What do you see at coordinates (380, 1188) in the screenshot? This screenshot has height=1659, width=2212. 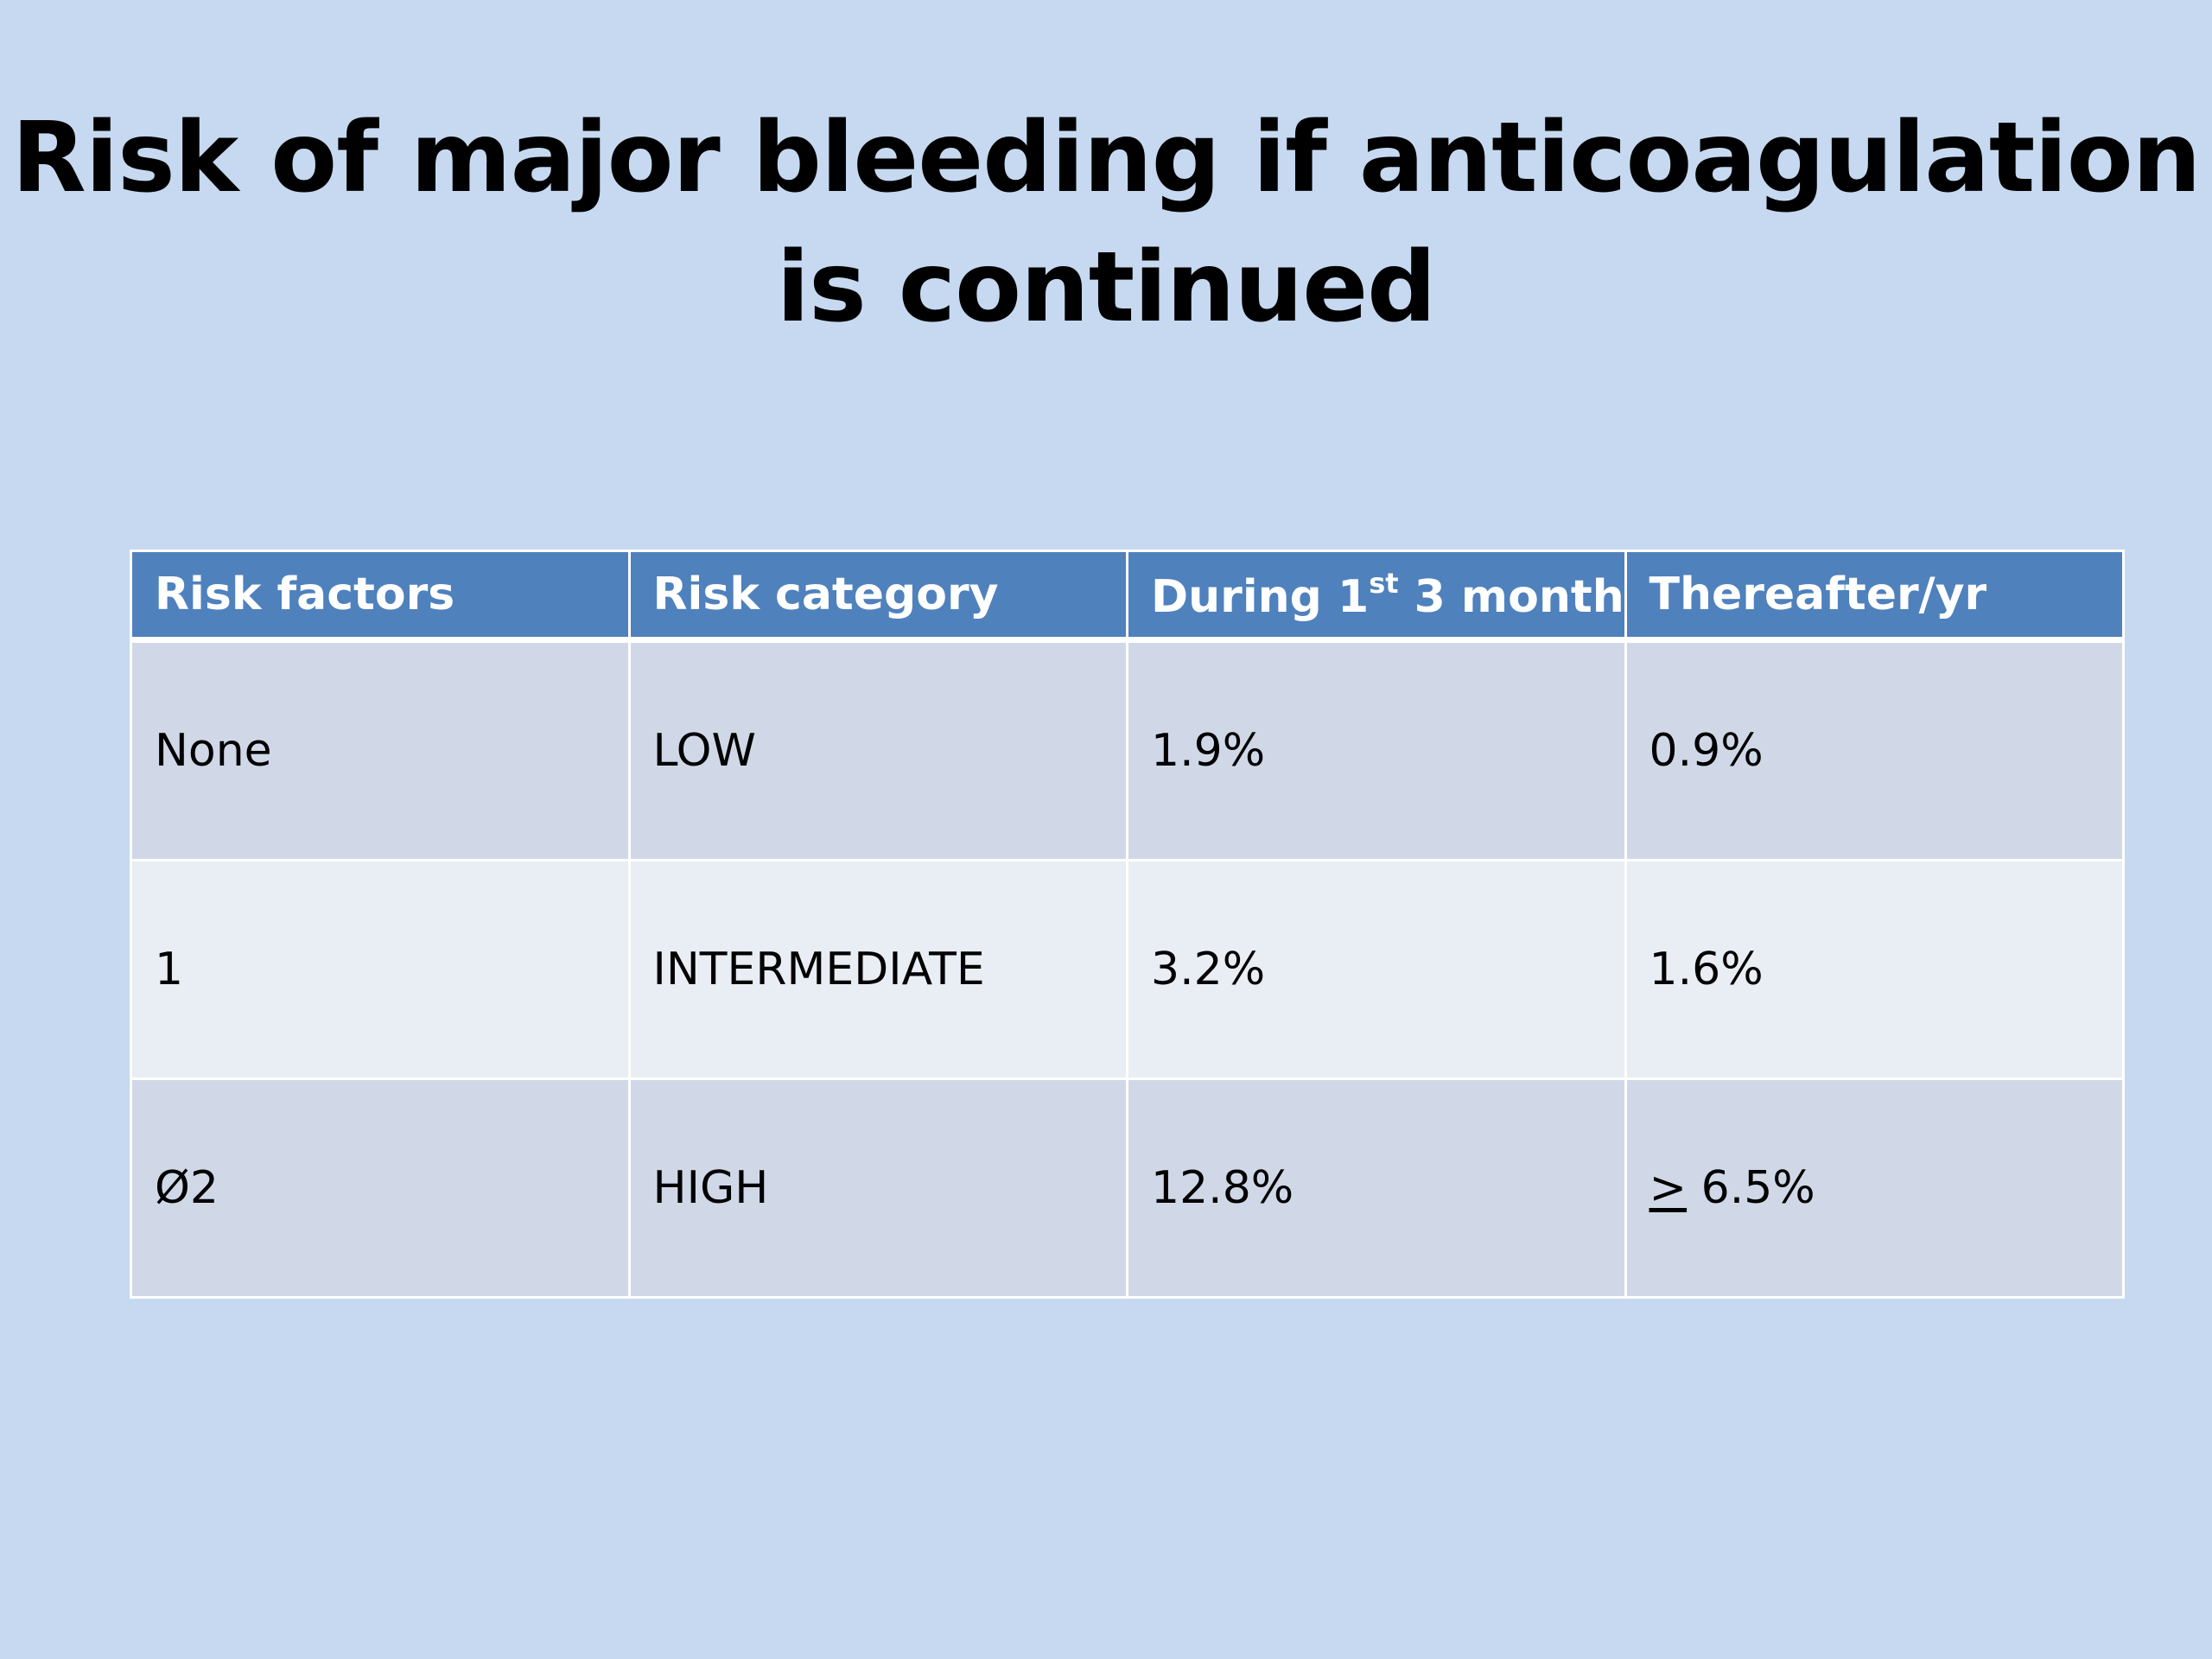 I see `cell-risk-factors: Ø2` at bounding box center [380, 1188].